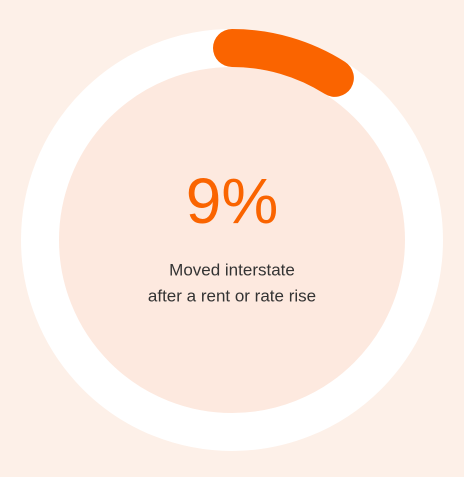 Image resolution: width=464 pixels, height=477 pixels. I want to click on progress-arc, so click(283, 63).